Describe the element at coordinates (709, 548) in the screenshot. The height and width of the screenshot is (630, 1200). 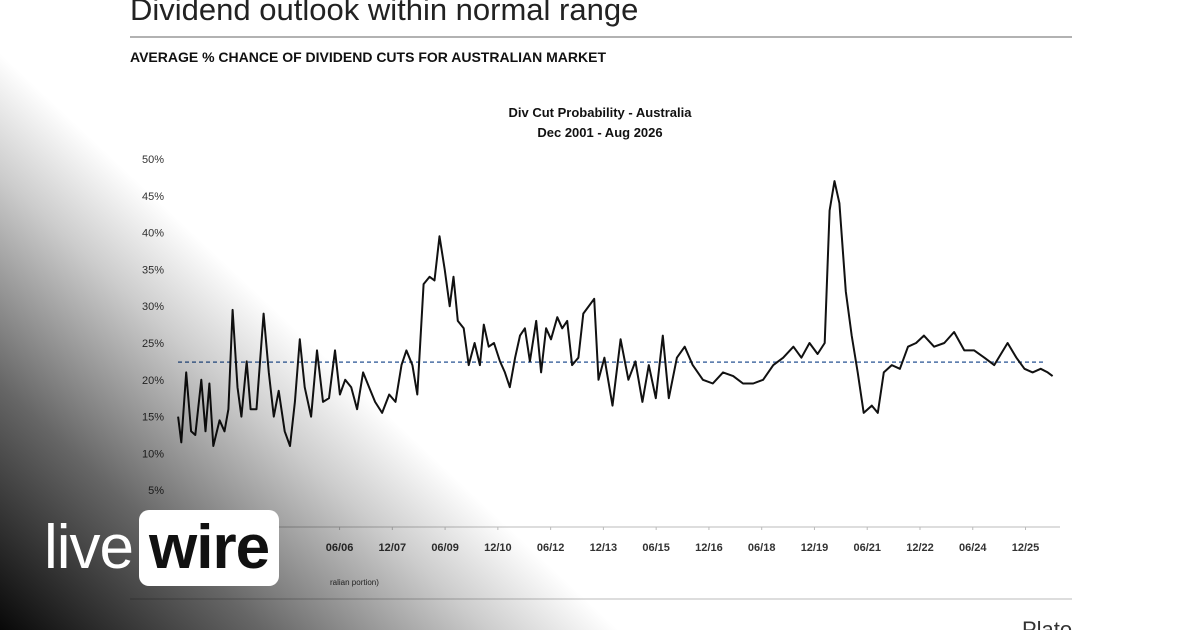
I see `x-tick-label: 12/16` at that location.